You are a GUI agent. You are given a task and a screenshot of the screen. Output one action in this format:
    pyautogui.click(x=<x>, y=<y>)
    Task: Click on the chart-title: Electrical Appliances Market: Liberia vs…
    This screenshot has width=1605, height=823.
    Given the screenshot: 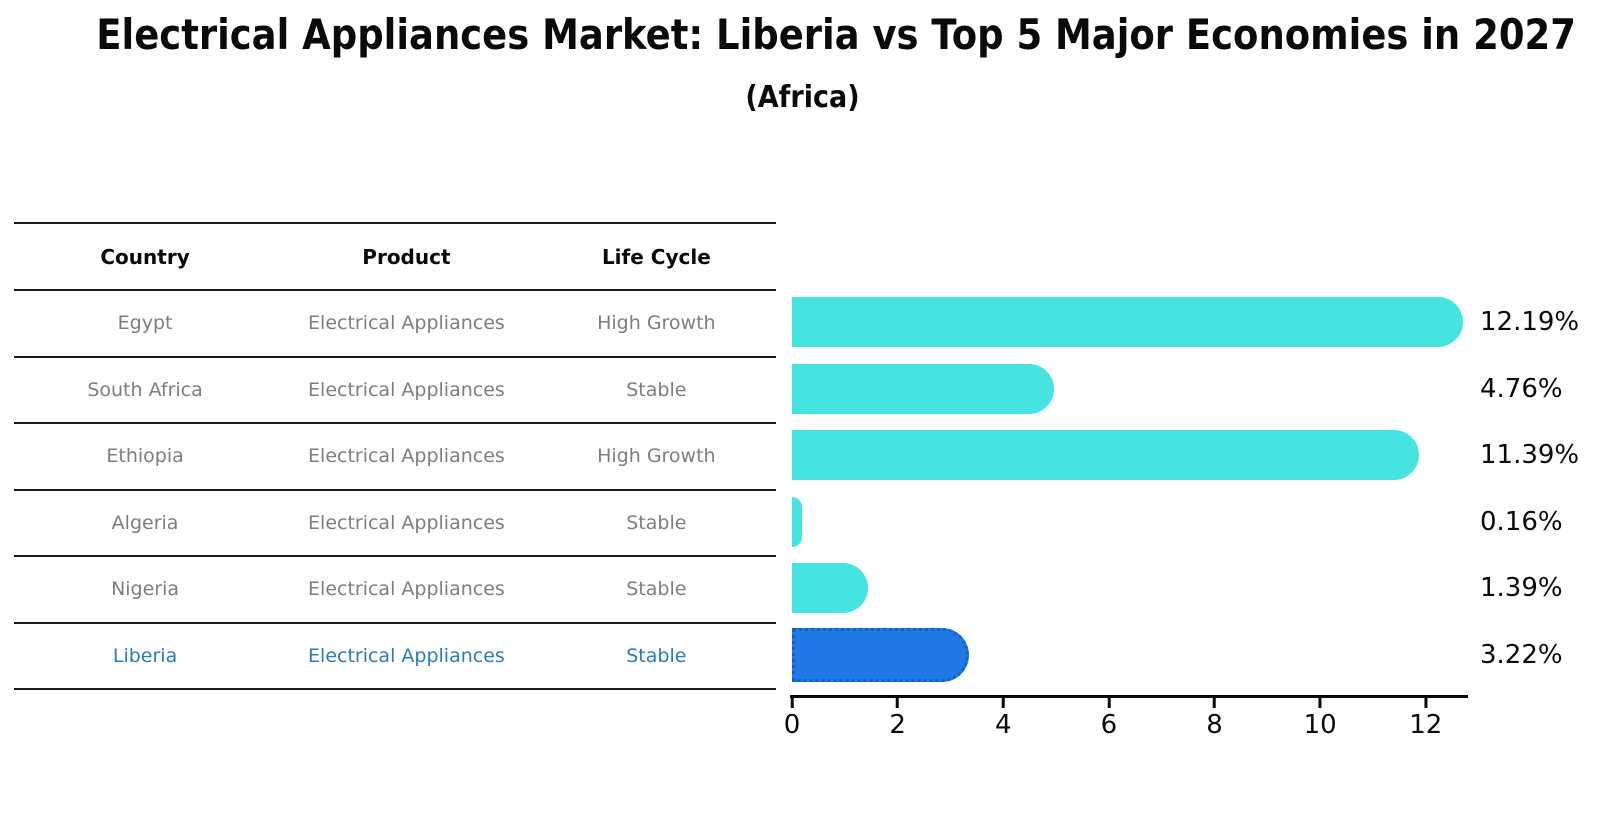 What is the action you would take?
    pyautogui.click(x=836, y=34)
    